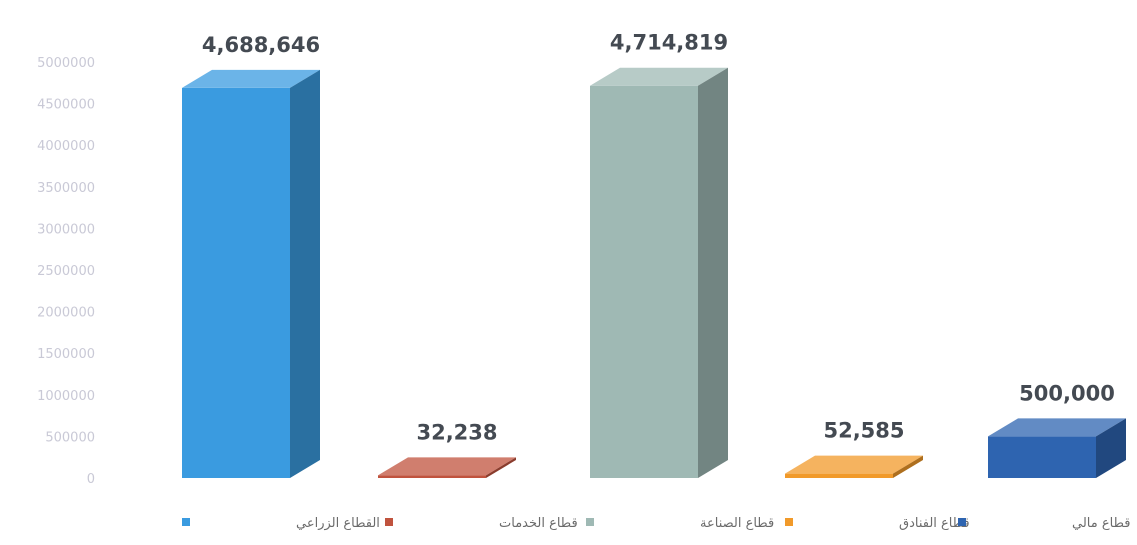 This screenshot has height=545, width=1137. Describe the element at coordinates (66, 105) in the screenshot. I see `y-tick-label: 4500000` at that location.